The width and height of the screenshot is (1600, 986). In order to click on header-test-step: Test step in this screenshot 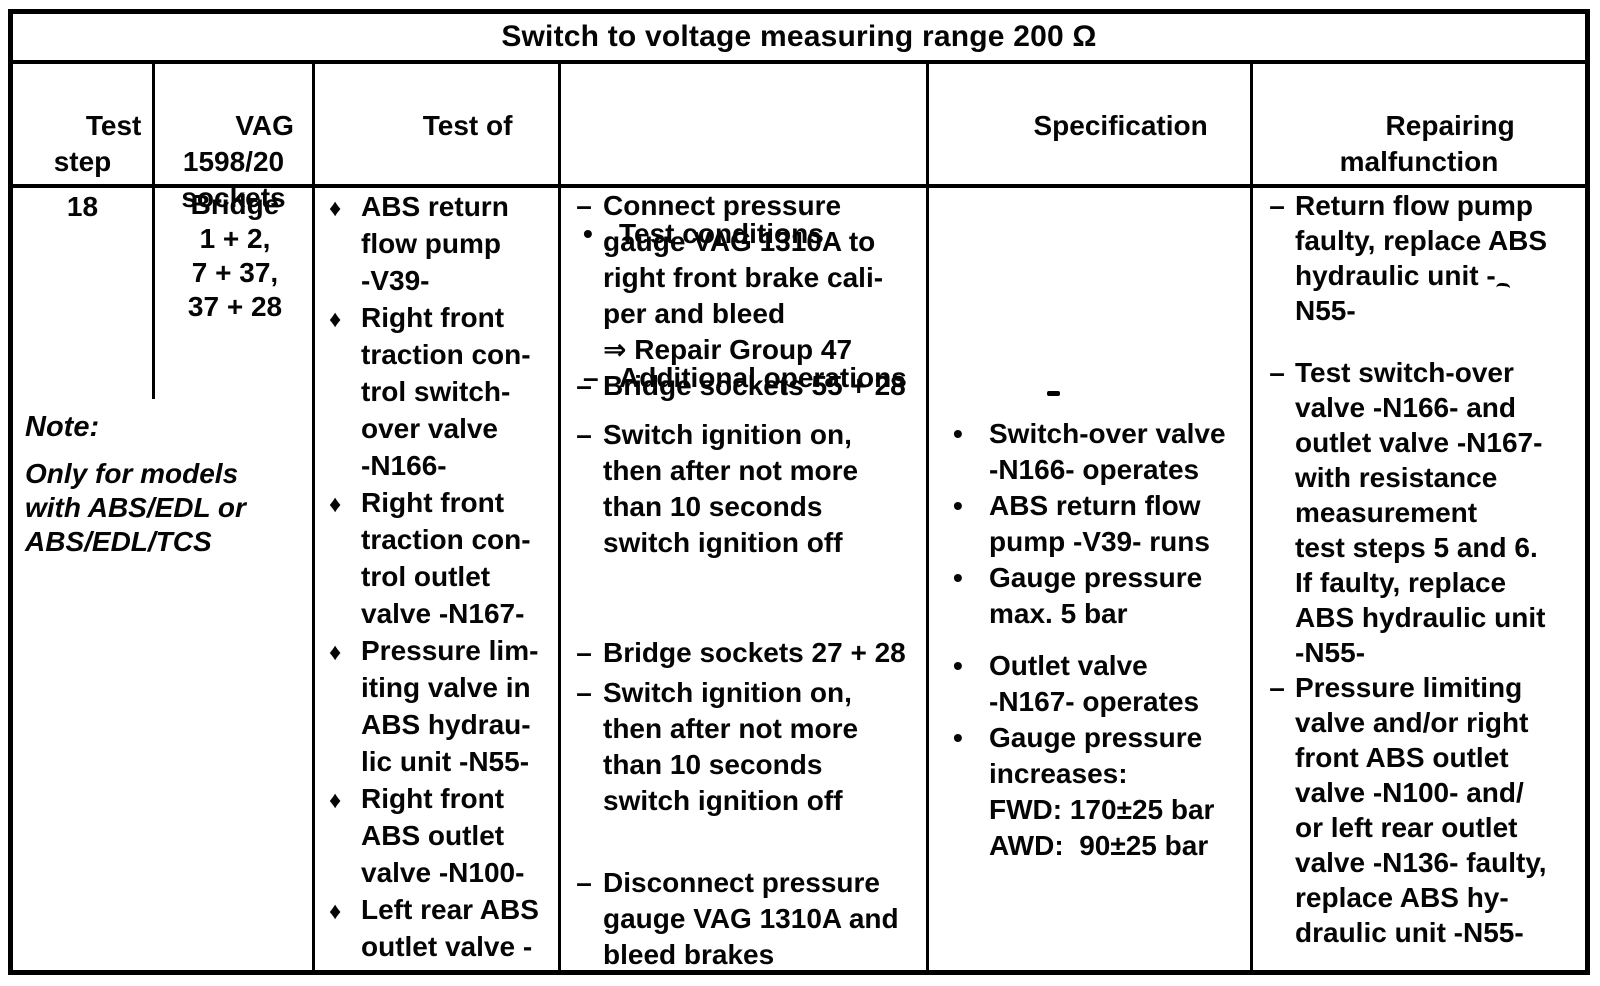, I will do `click(84, 124)`.